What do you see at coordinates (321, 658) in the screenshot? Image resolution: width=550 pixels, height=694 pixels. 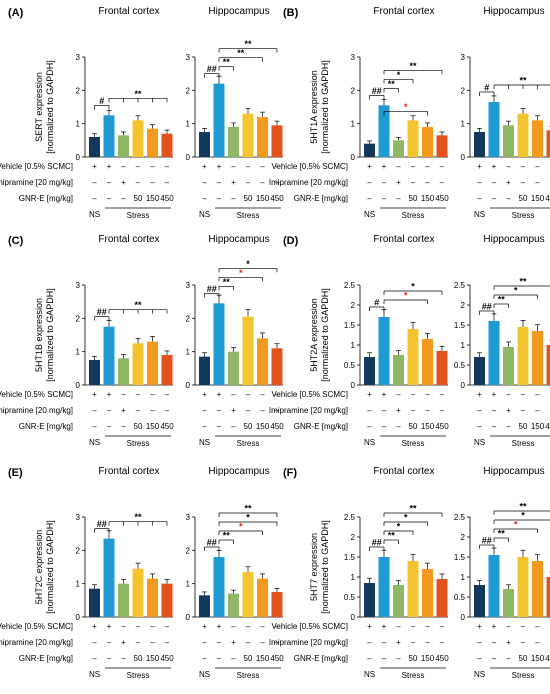 I see `treatment-row-label: GNR-E [mg/kg]` at bounding box center [321, 658].